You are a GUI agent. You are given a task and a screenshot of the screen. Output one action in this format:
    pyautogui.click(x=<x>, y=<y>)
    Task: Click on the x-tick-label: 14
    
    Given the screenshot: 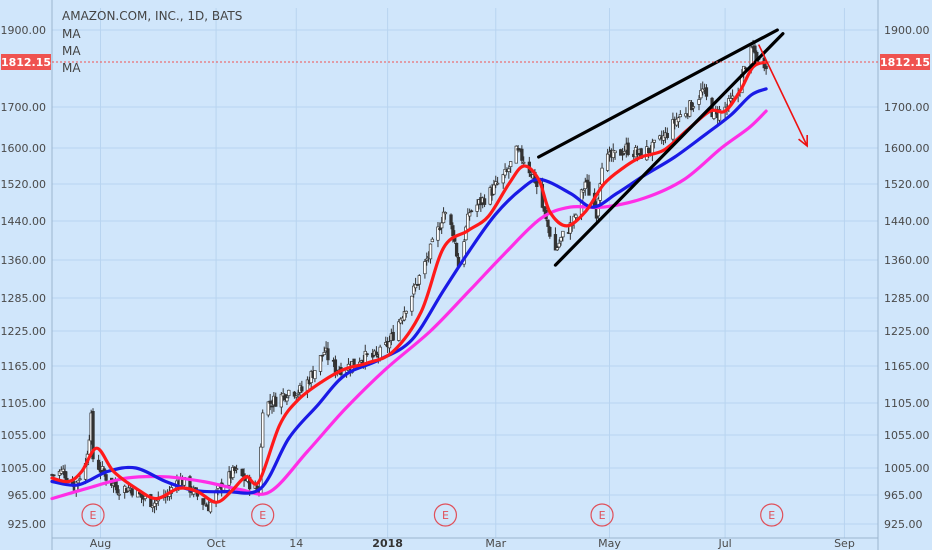 What is the action you would take?
    pyautogui.click(x=296, y=543)
    